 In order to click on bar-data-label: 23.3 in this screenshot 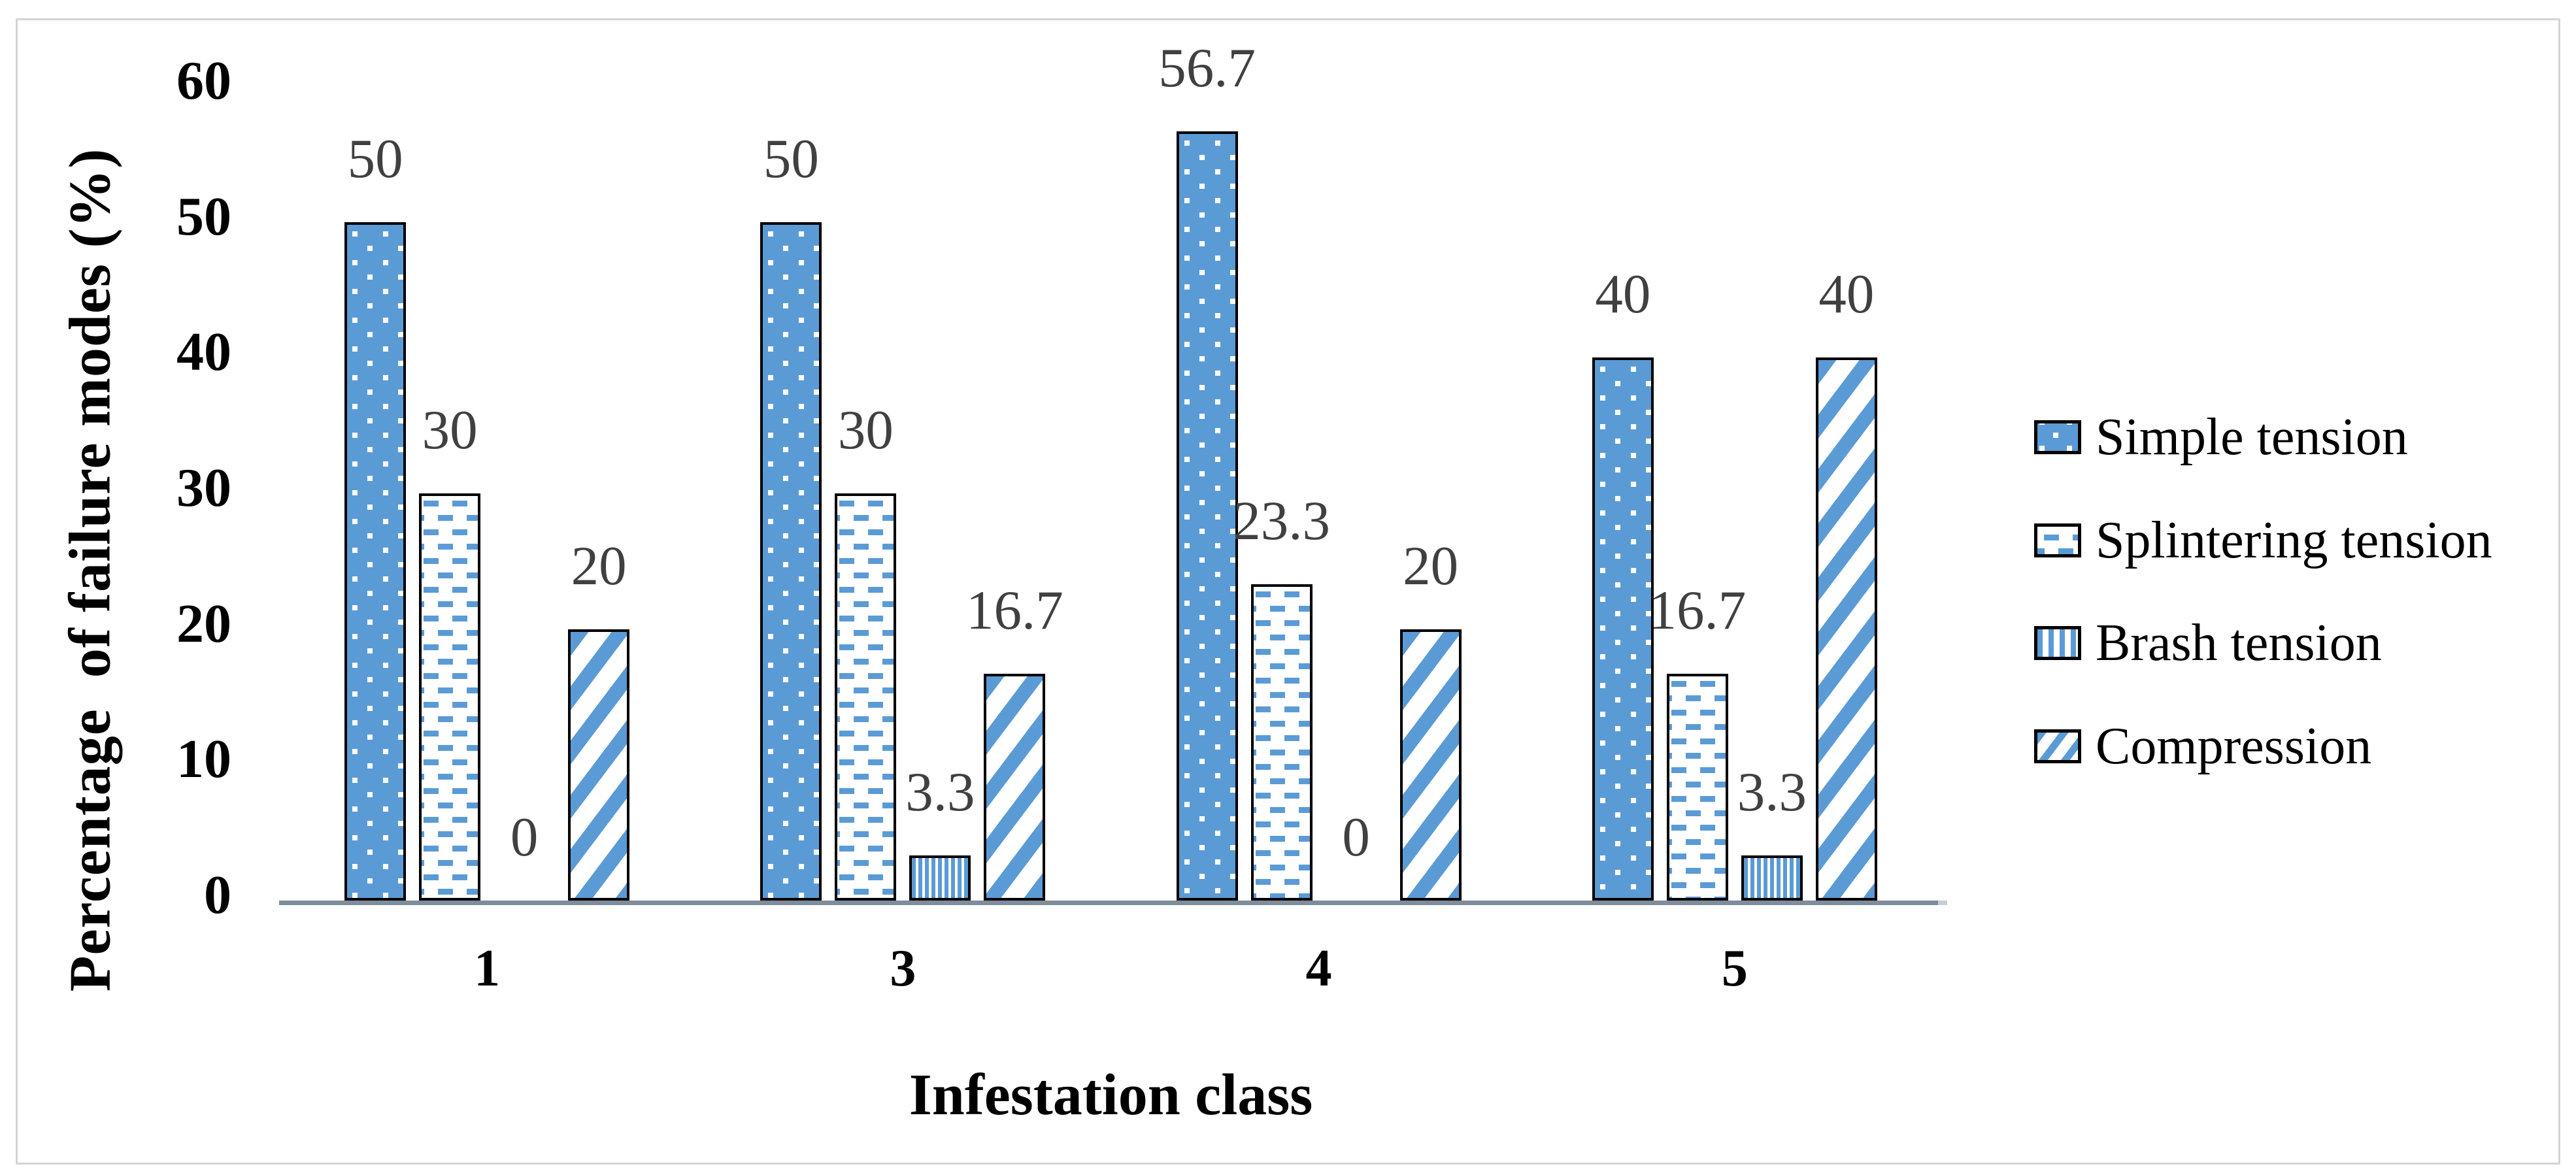, I will do `click(1282, 521)`.